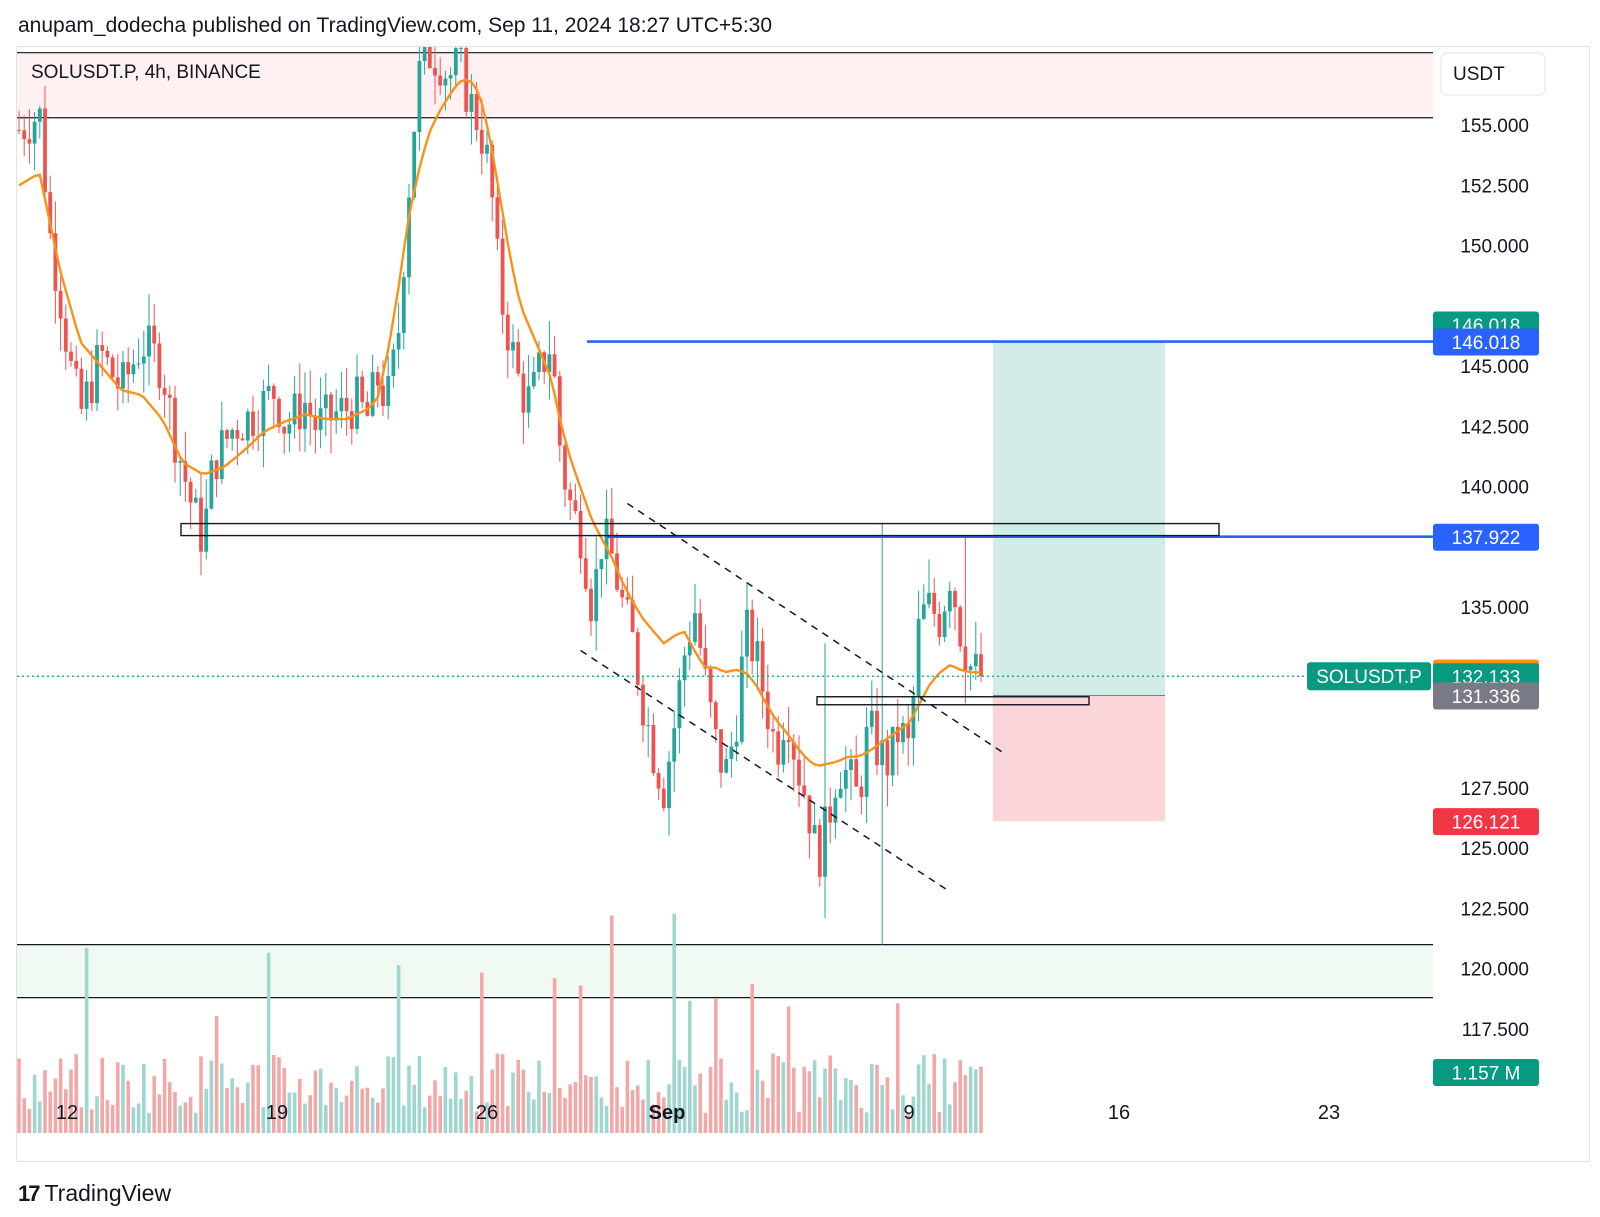  Describe the element at coordinates (1486, 538) in the screenshot. I see `price-tag-blue-label: 137.922` at that location.